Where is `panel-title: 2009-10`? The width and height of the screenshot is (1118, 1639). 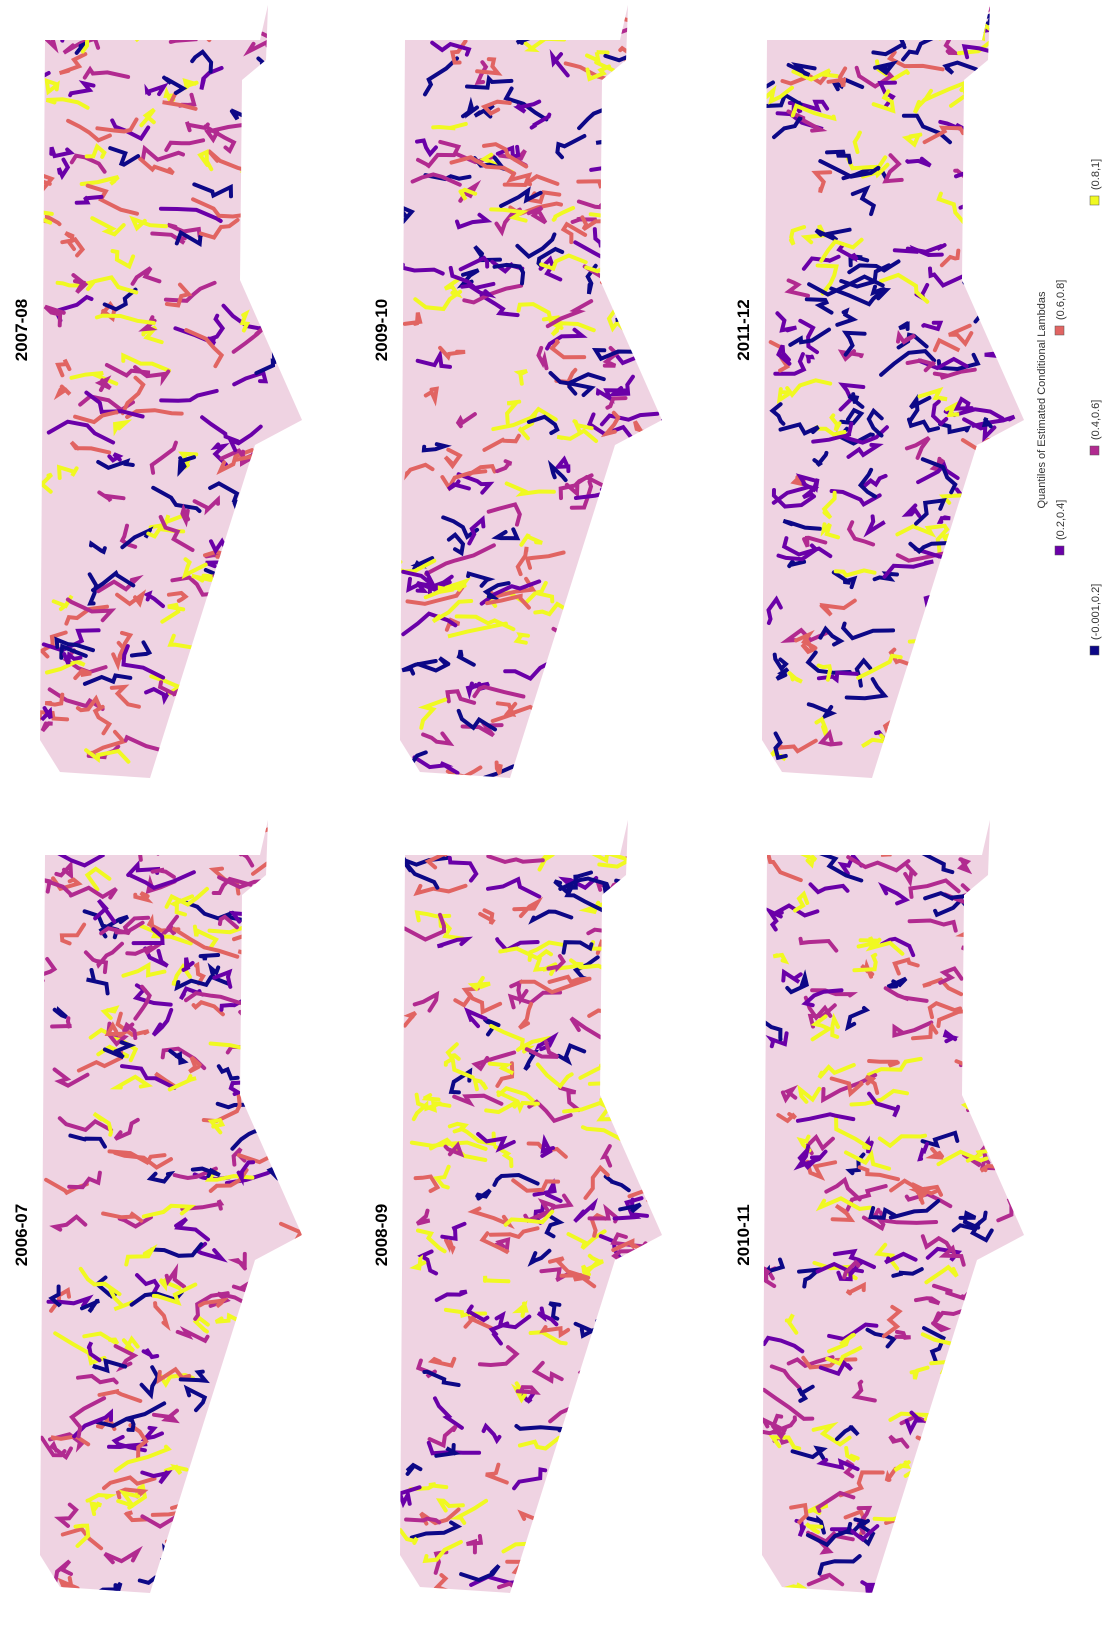
panel-title: 2009-10 is located at coordinates (381, 330).